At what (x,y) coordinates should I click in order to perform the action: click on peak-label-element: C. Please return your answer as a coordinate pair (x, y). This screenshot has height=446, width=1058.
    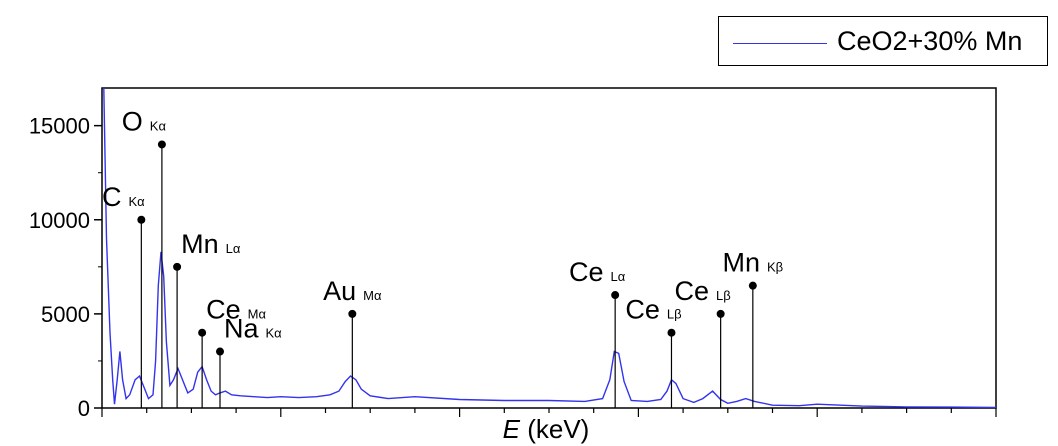
    Looking at the image, I should click on (112, 197).